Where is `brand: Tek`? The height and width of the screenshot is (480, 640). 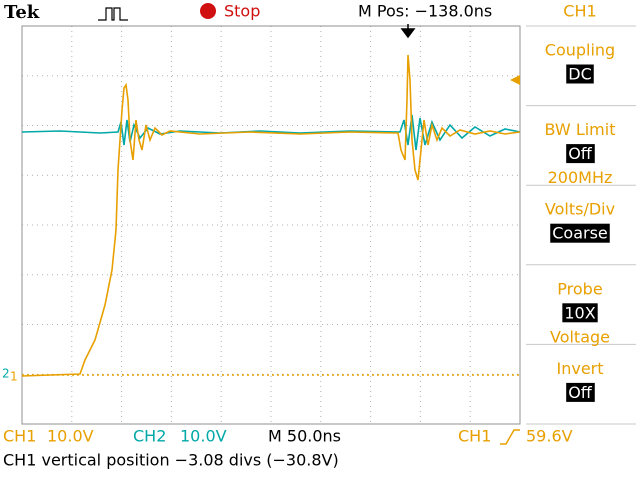 brand: Tek is located at coordinates (22, 12).